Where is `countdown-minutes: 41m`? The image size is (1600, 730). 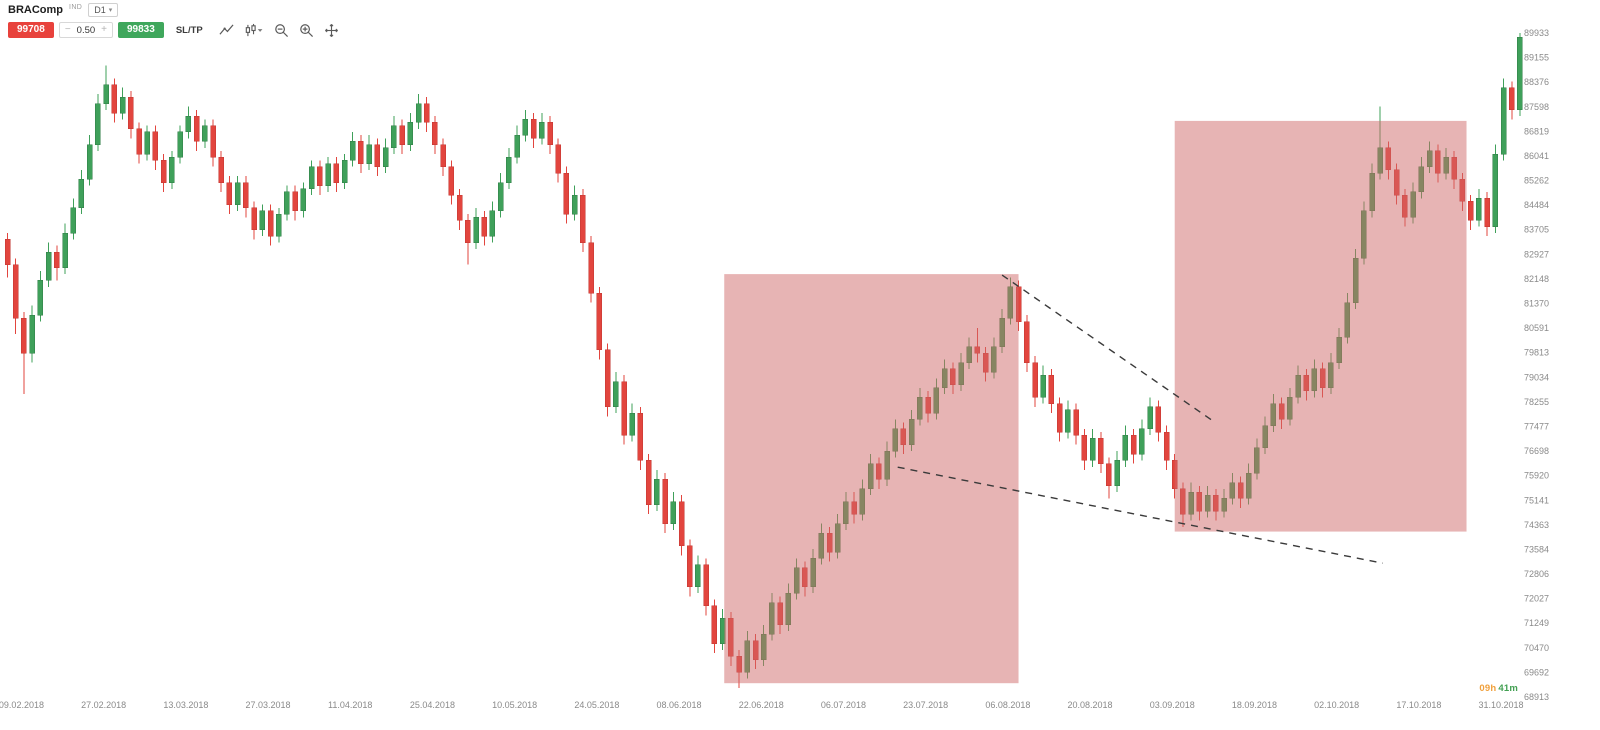 countdown-minutes: 41m is located at coordinates (1508, 688).